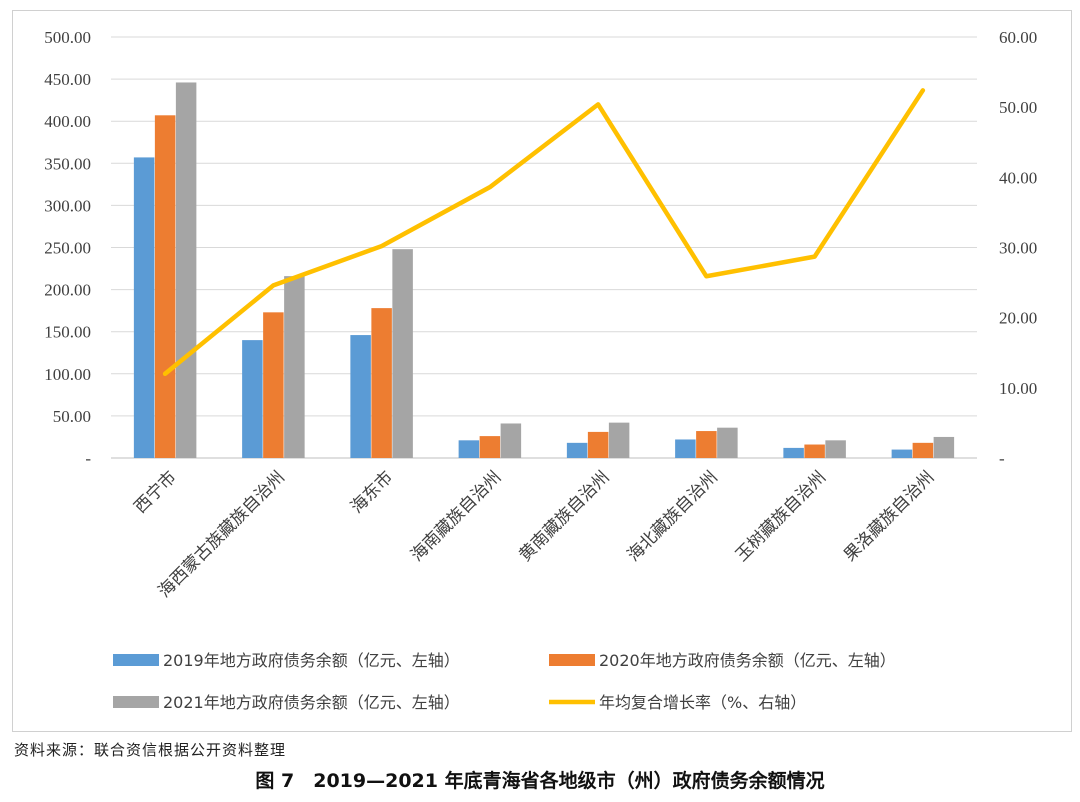 This screenshot has height=802, width=1080. Describe the element at coordinates (67, 332) in the screenshot. I see `left-tick-label: 150.00` at that location.